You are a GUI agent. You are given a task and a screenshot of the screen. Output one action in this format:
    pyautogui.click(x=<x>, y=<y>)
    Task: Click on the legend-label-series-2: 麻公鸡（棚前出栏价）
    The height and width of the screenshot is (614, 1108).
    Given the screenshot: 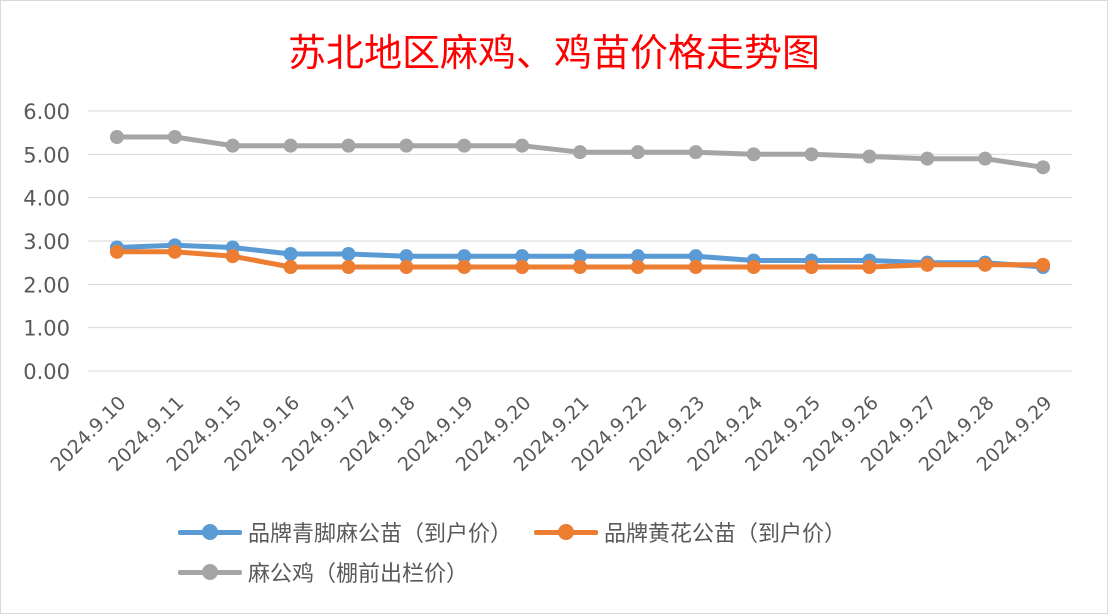 What is the action you would take?
    pyautogui.click(x=358, y=574)
    